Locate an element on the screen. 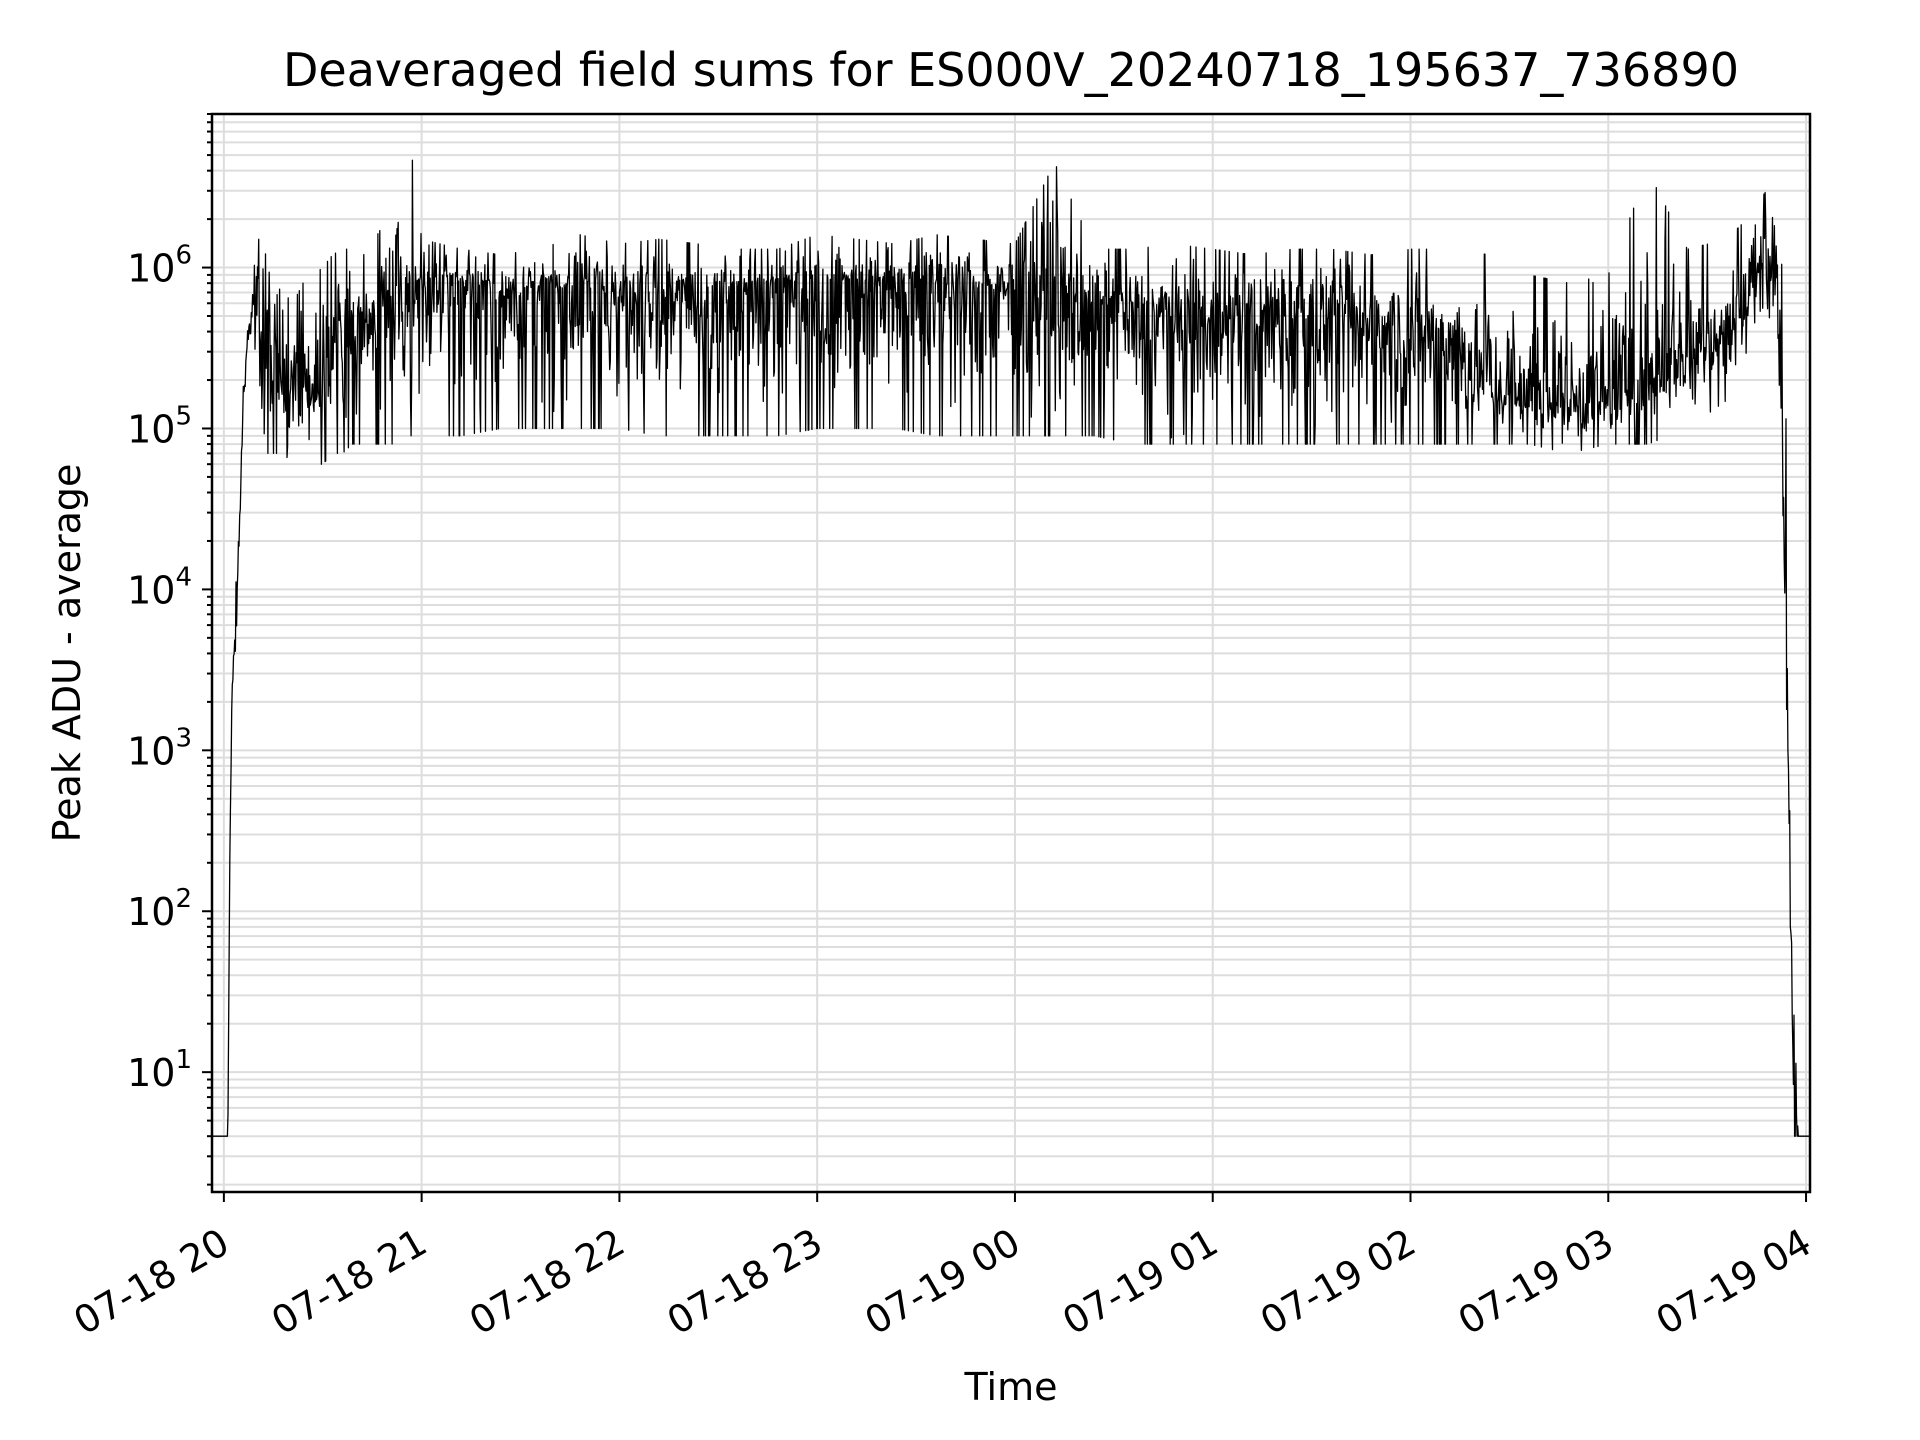  y-tick-label: 10² is located at coordinates (159, 909).